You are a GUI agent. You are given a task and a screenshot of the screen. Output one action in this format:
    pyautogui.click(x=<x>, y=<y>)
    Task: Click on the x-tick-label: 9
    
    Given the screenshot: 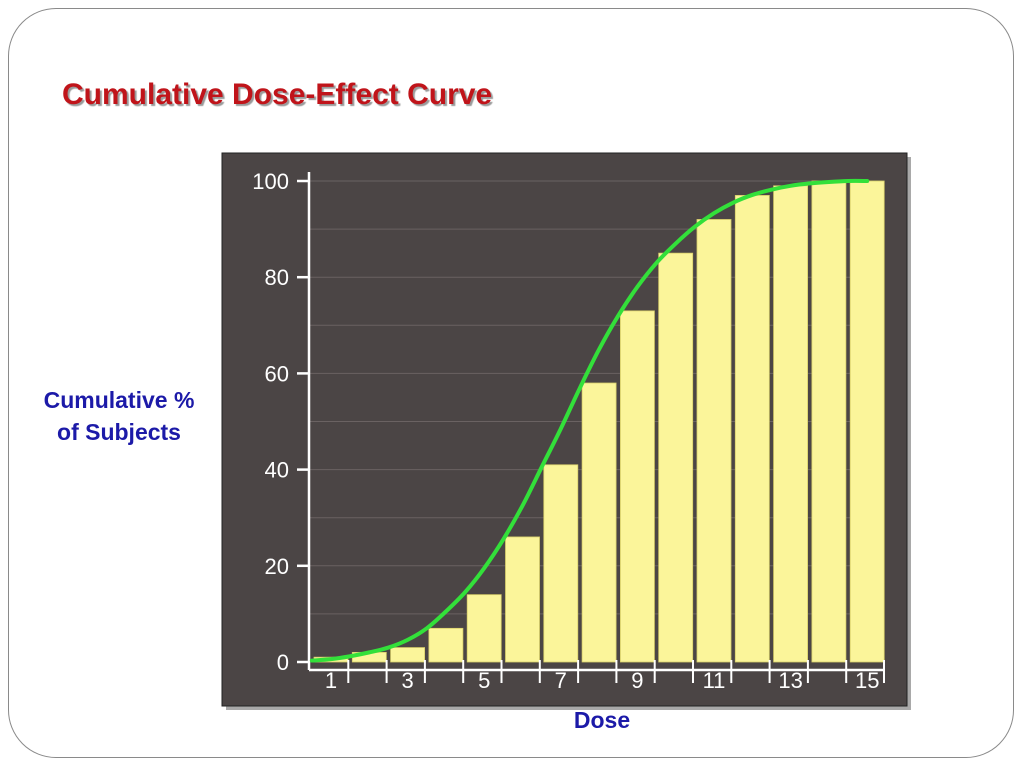 What is the action you would take?
    pyautogui.click(x=637, y=680)
    